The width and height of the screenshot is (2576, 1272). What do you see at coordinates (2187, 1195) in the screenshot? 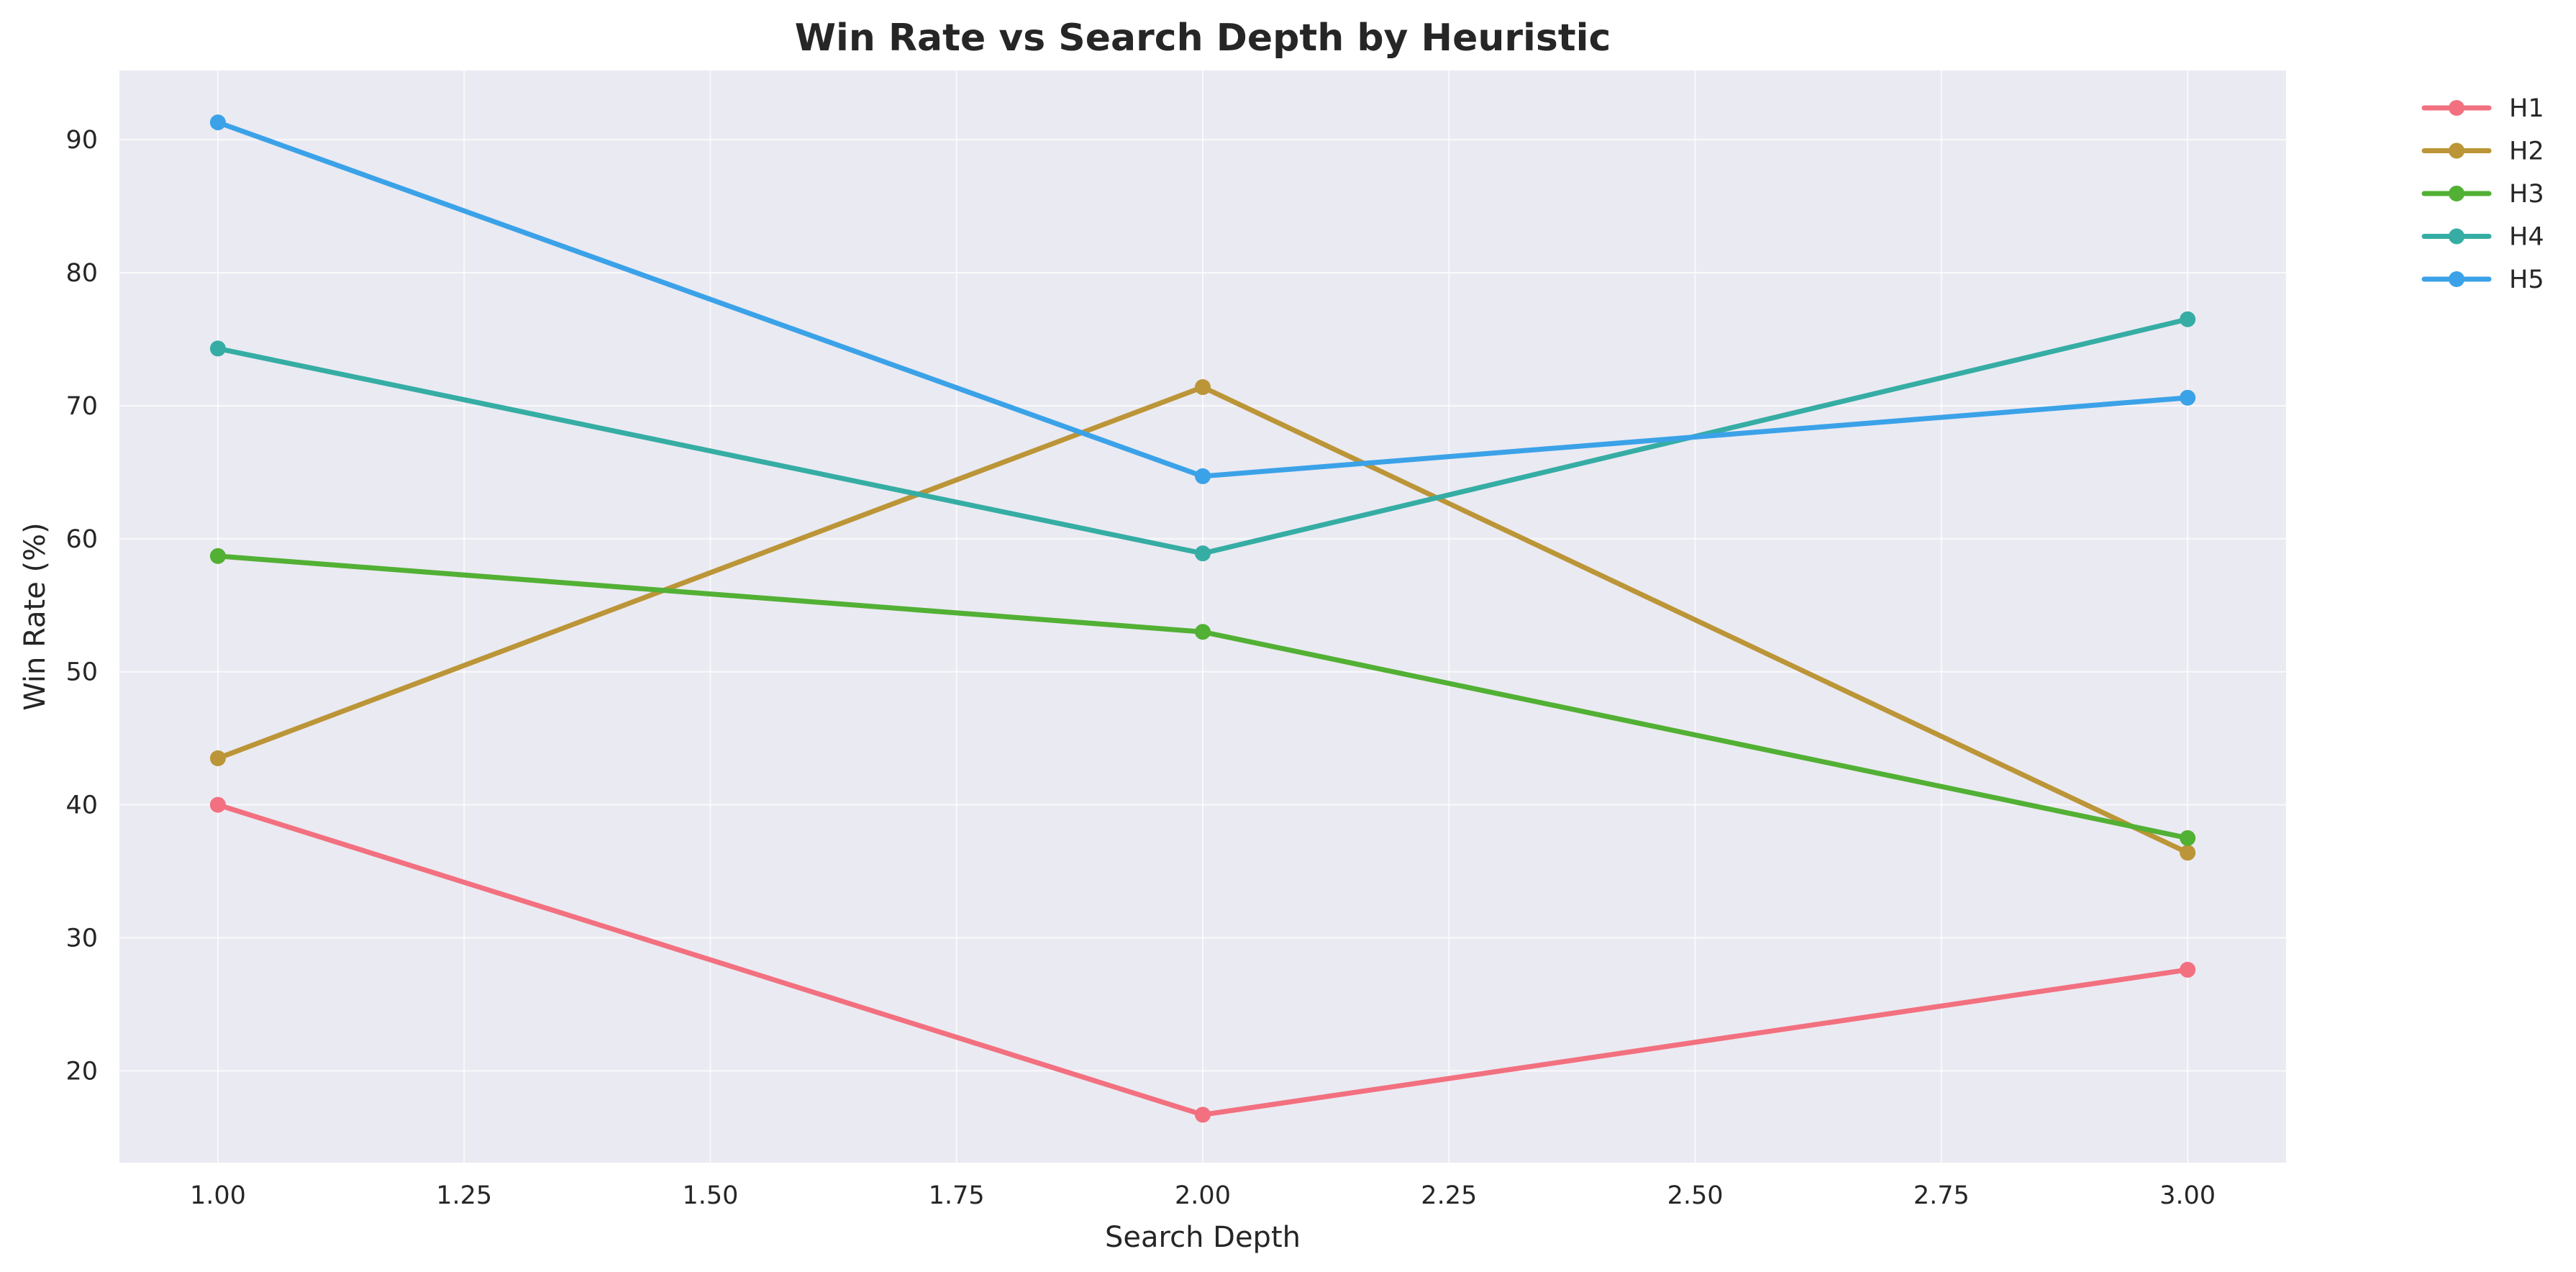
I see `x-tick-label: 3.00` at bounding box center [2187, 1195].